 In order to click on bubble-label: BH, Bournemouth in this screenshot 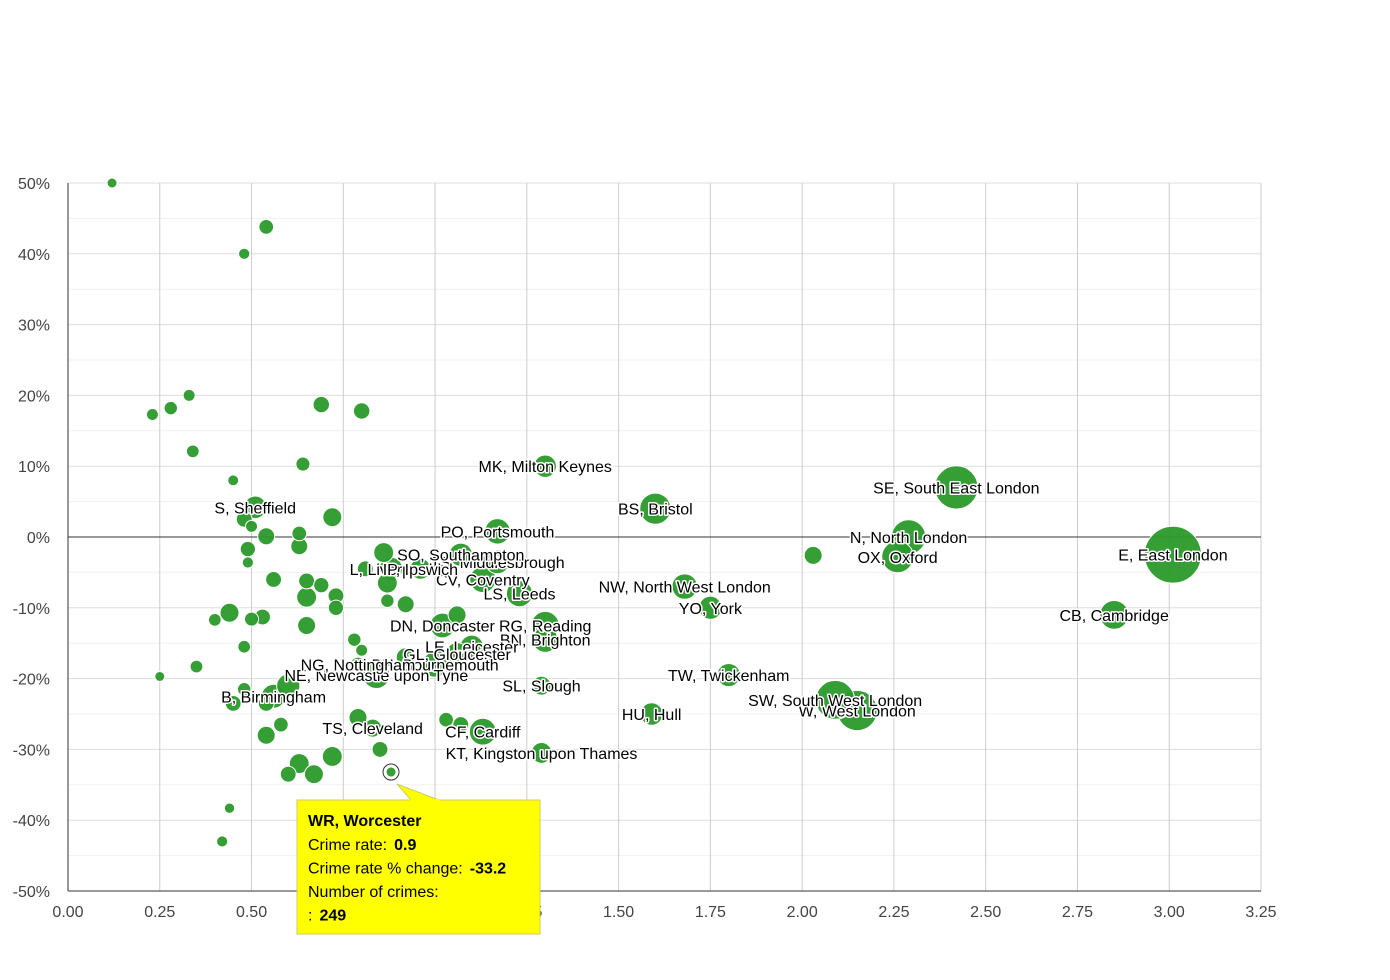, I will do `click(434, 665)`.